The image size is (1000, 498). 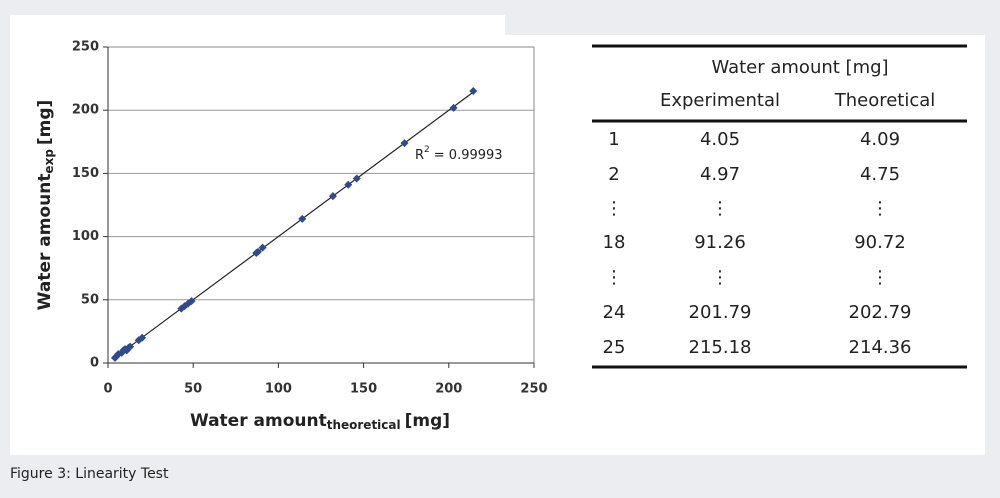 What do you see at coordinates (720, 242) in the screenshot?
I see `table-cell: 91.26` at bounding box center [720, 242].